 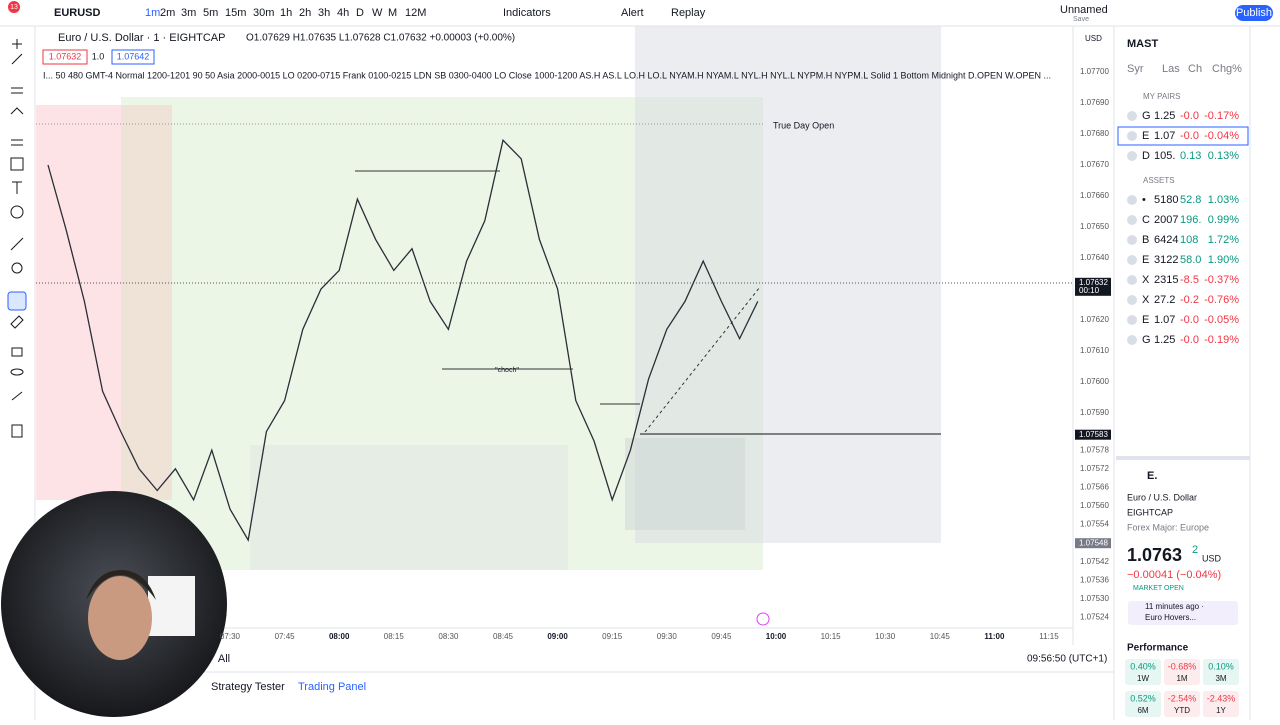 I want to click on selected-row, so click(x=1183, y=136).